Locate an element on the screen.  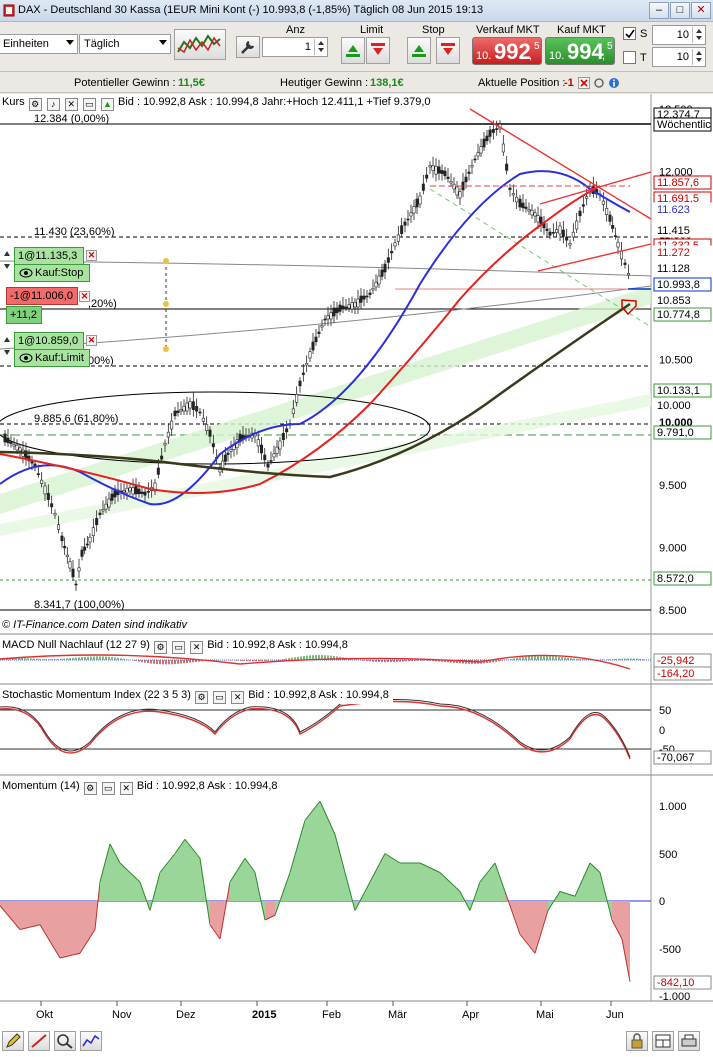
zoom-tool-button is located at coordinates (65, 1041).